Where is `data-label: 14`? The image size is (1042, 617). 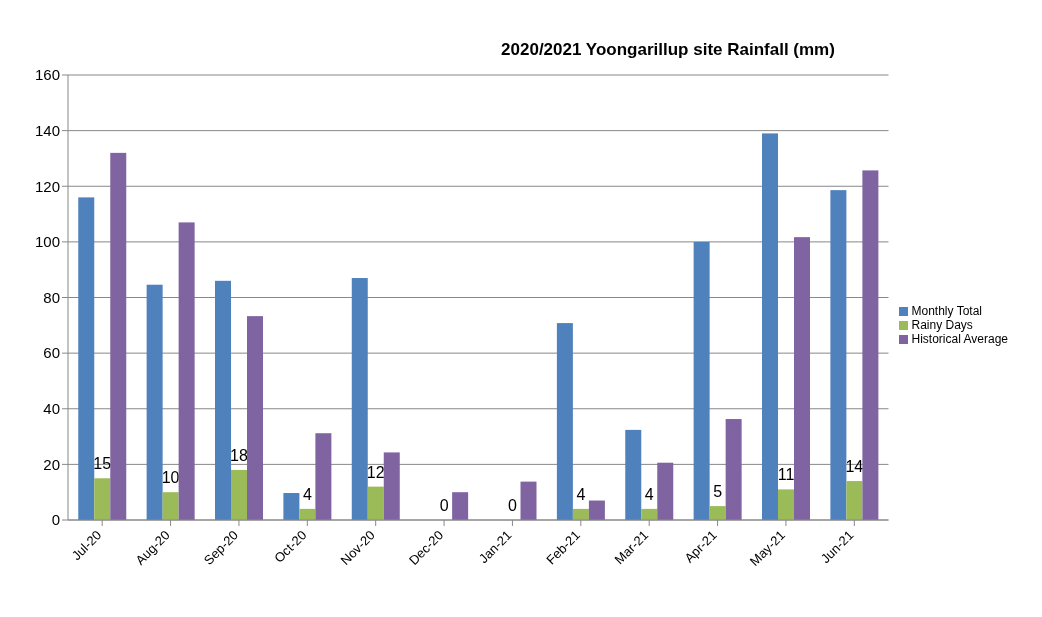 data-label: 14 is located at coordinates (854, 467).